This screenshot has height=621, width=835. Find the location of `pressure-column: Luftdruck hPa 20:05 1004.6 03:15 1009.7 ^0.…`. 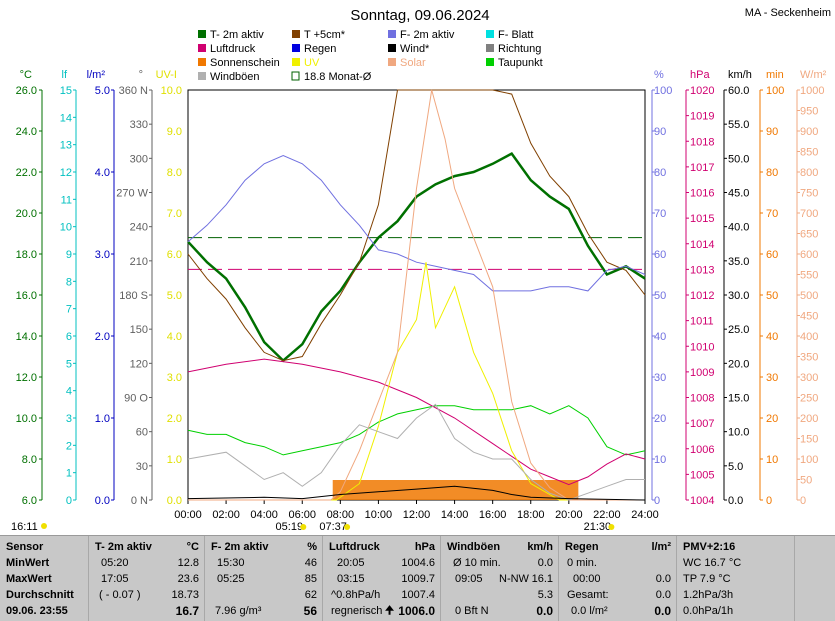

pressure-column: Luftdruck hPa 20:05 1004.6 03:15 1009.7 ^0.… is located at coordinates (381, 578).